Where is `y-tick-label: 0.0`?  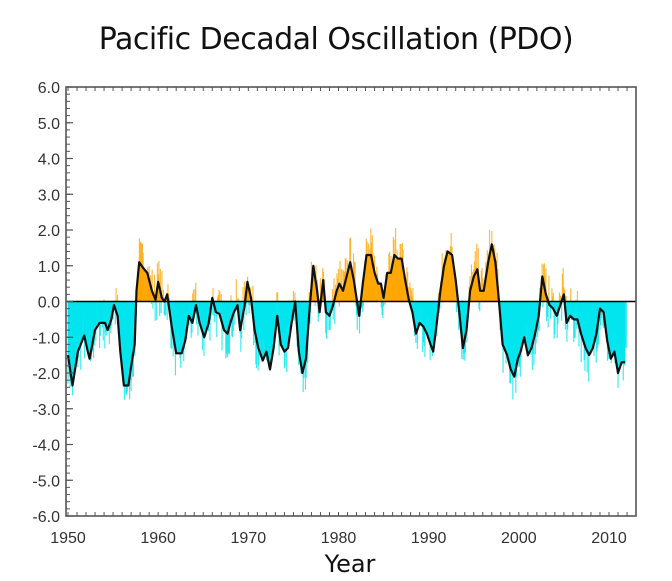
y-tick-label: 0.0 is located at coordinates (49, 303).